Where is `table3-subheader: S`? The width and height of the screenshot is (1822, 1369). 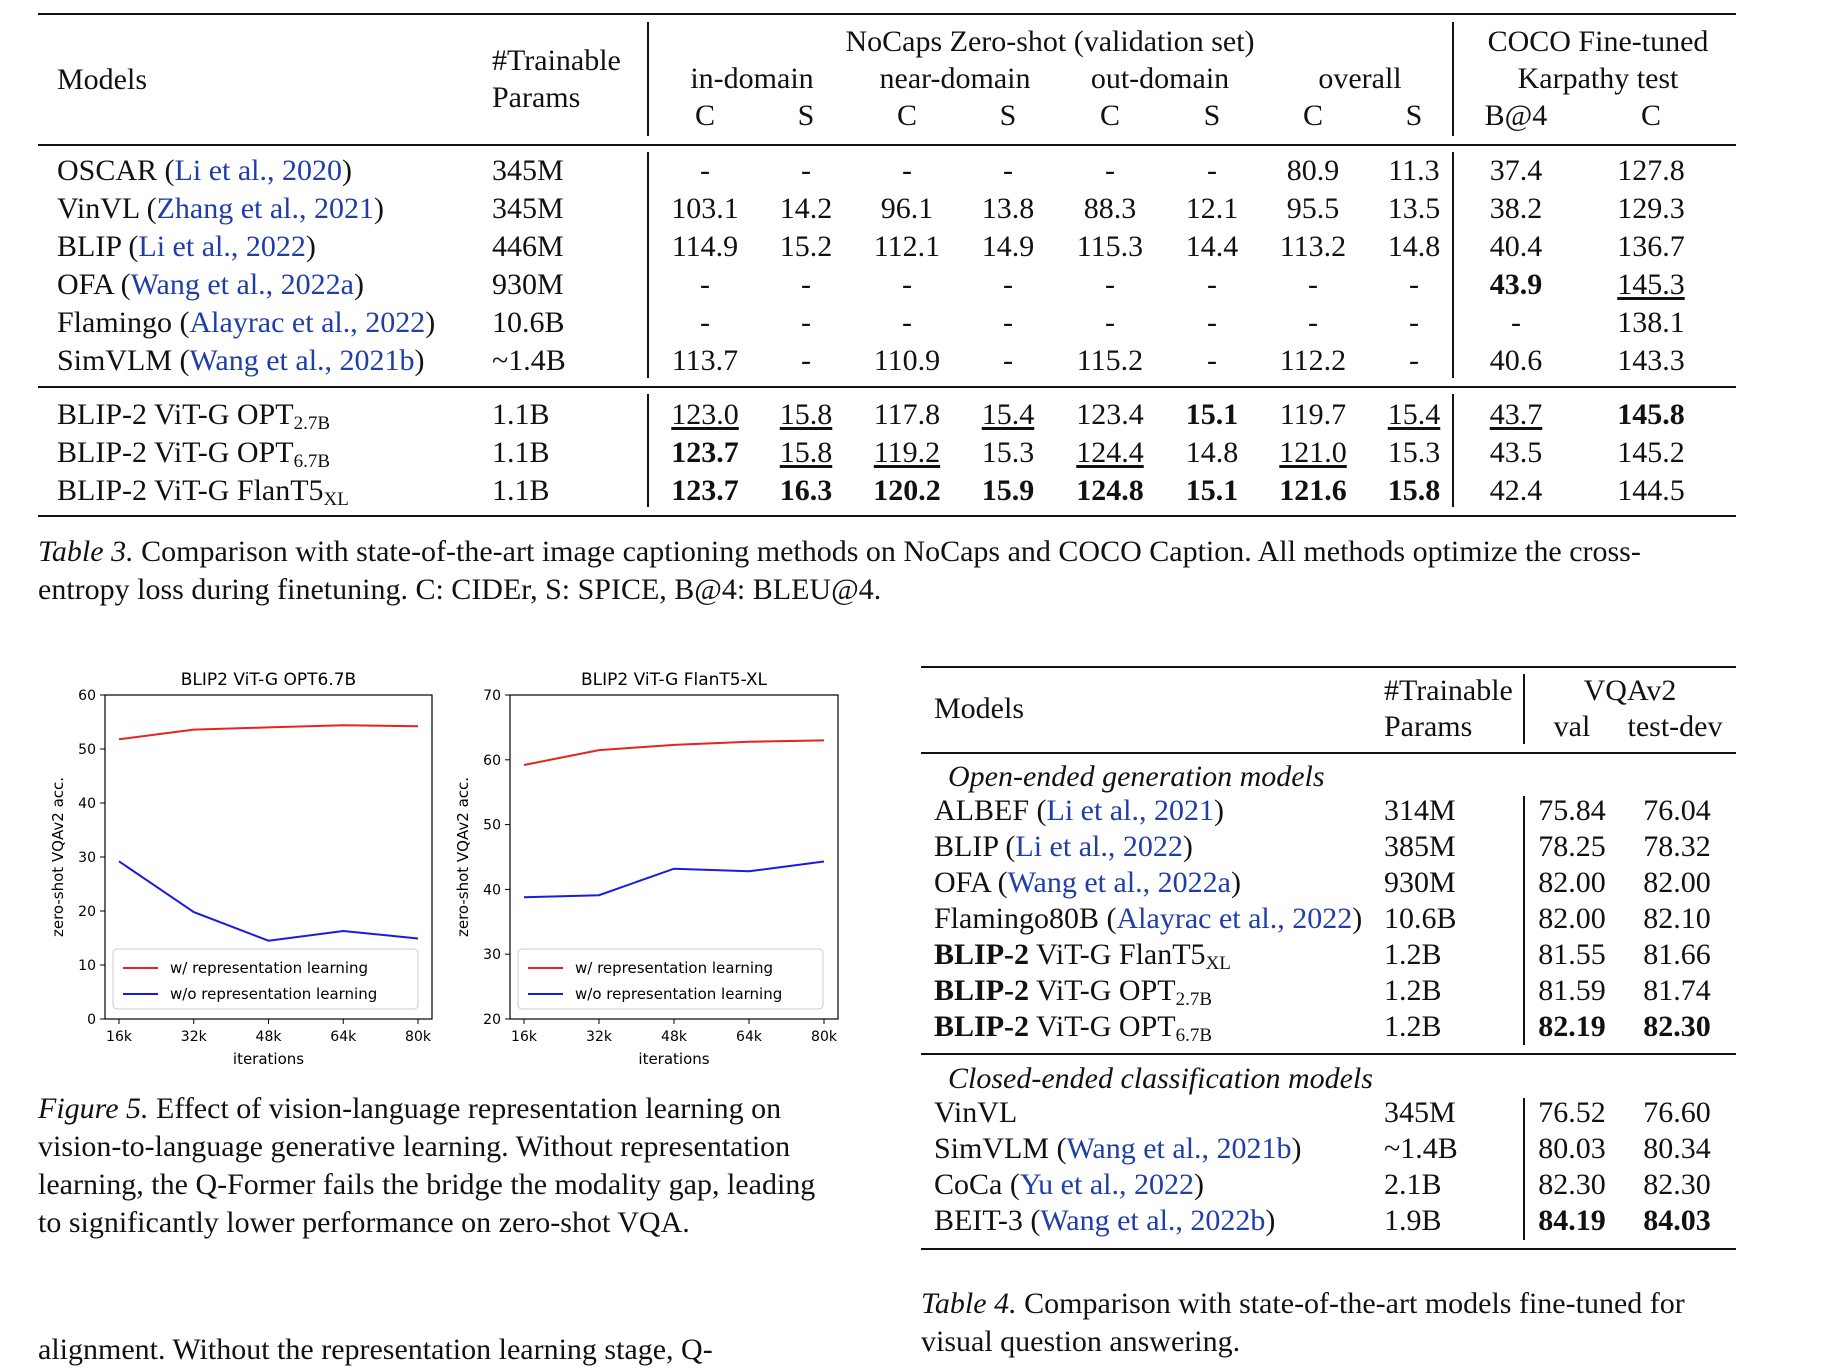
table3-subheader: S is located at coordinates (1212, 115).